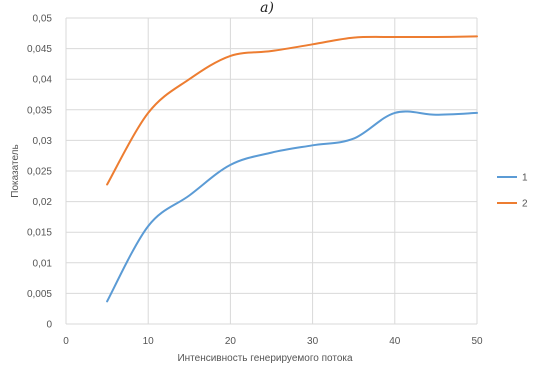 The height and width of the screenshot is (369, 534). What do you see at coordinates (525, 204) in the screenshot?
I see `legend-label-2: 2` at bounding box center [525, 204].